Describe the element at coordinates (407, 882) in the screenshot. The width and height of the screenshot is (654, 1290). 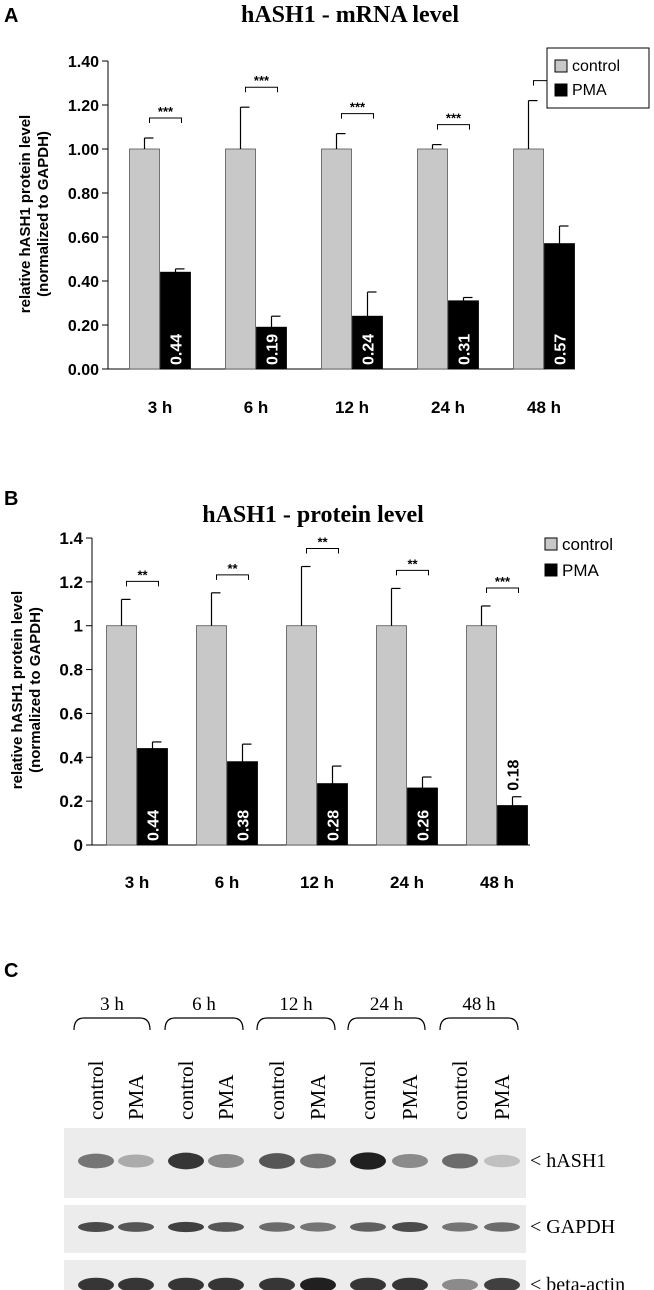
I see `category-label: 24 h` at that location.